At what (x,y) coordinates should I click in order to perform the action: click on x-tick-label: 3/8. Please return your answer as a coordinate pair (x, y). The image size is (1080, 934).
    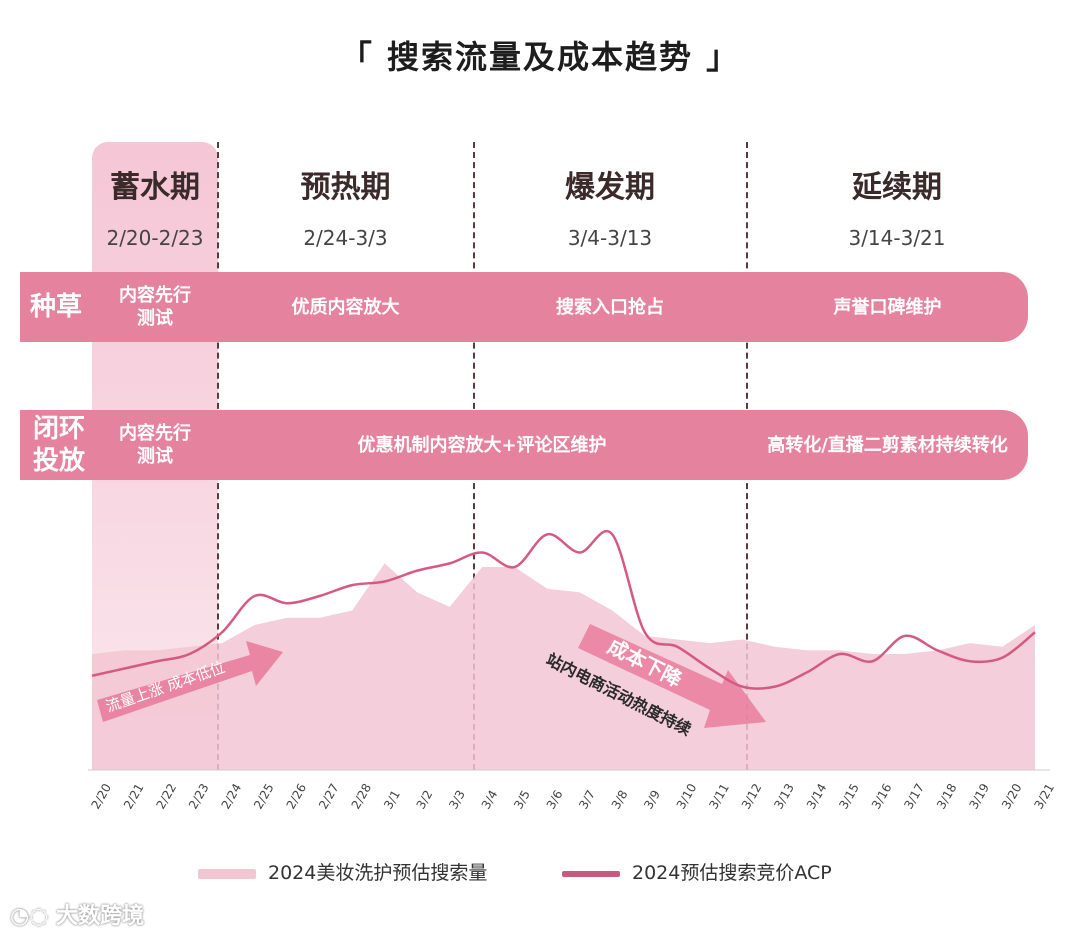
    Looking at the image, I should click on (620, 800).